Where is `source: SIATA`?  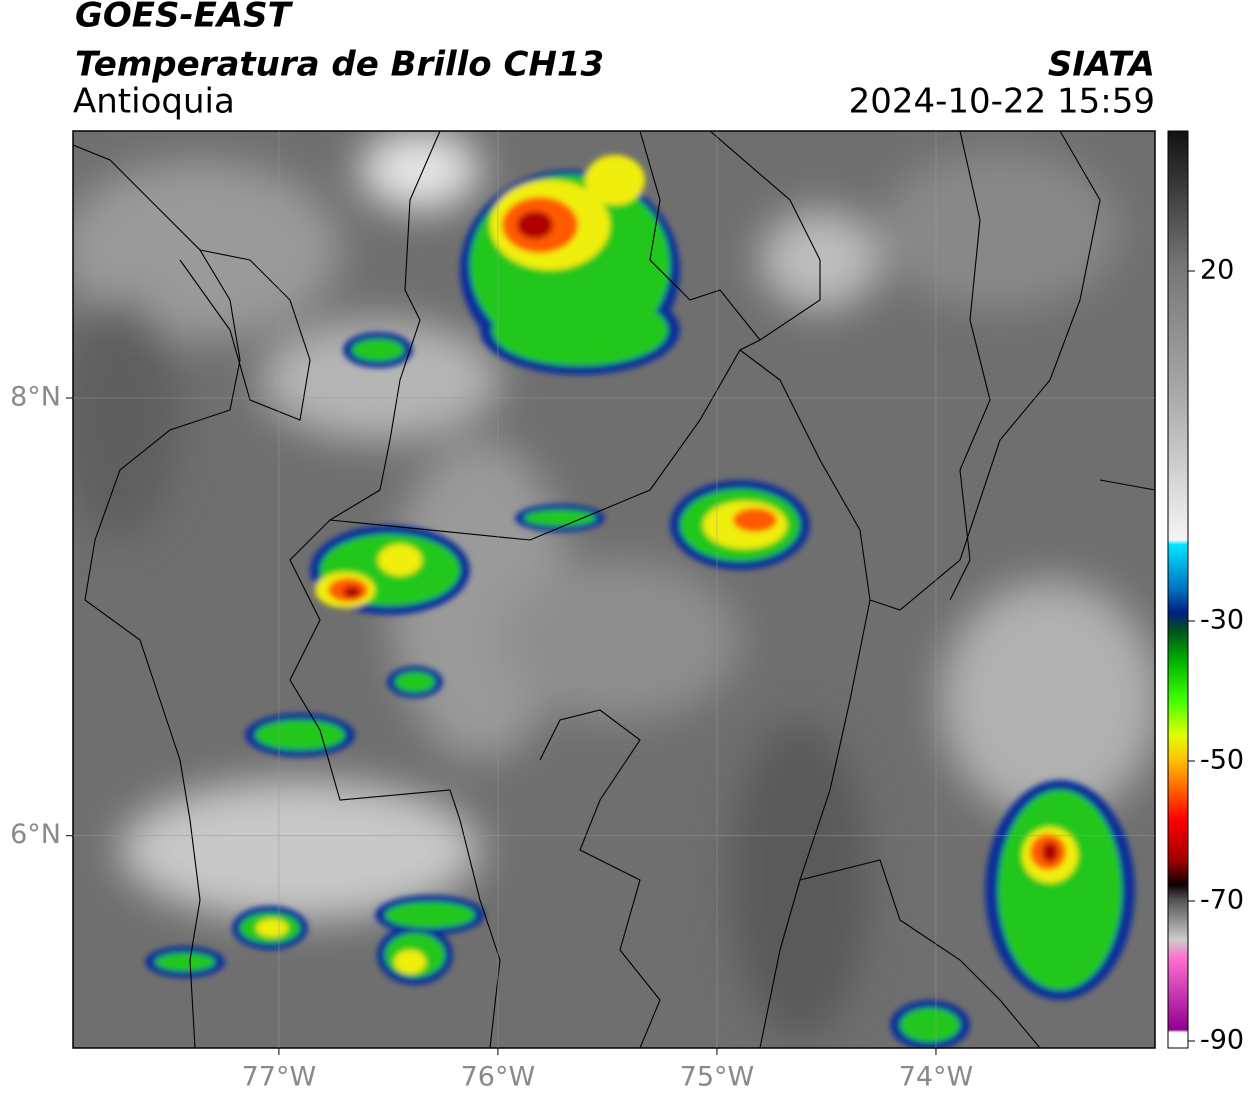 source: SIATA is located at coordinates (1101, 65).